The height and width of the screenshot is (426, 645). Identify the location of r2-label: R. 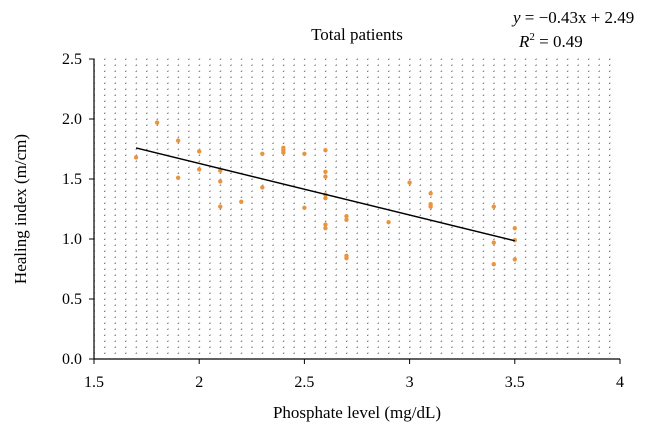
(524, 41).